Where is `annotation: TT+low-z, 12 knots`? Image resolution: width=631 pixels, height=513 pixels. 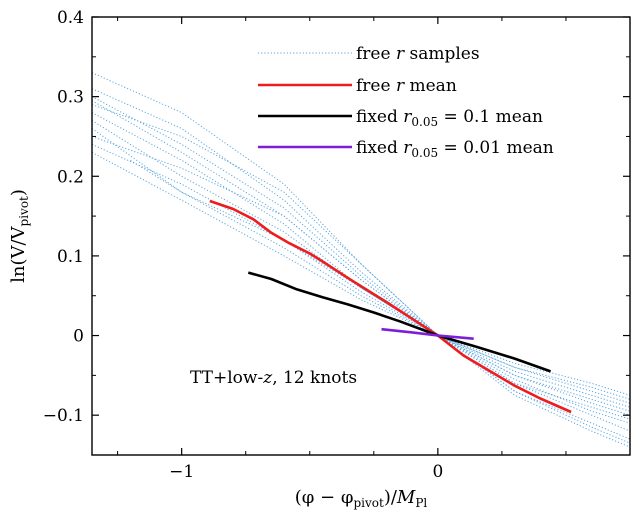 annotation: TT+low-z, 12 knots is located at coordinates (273, 378).